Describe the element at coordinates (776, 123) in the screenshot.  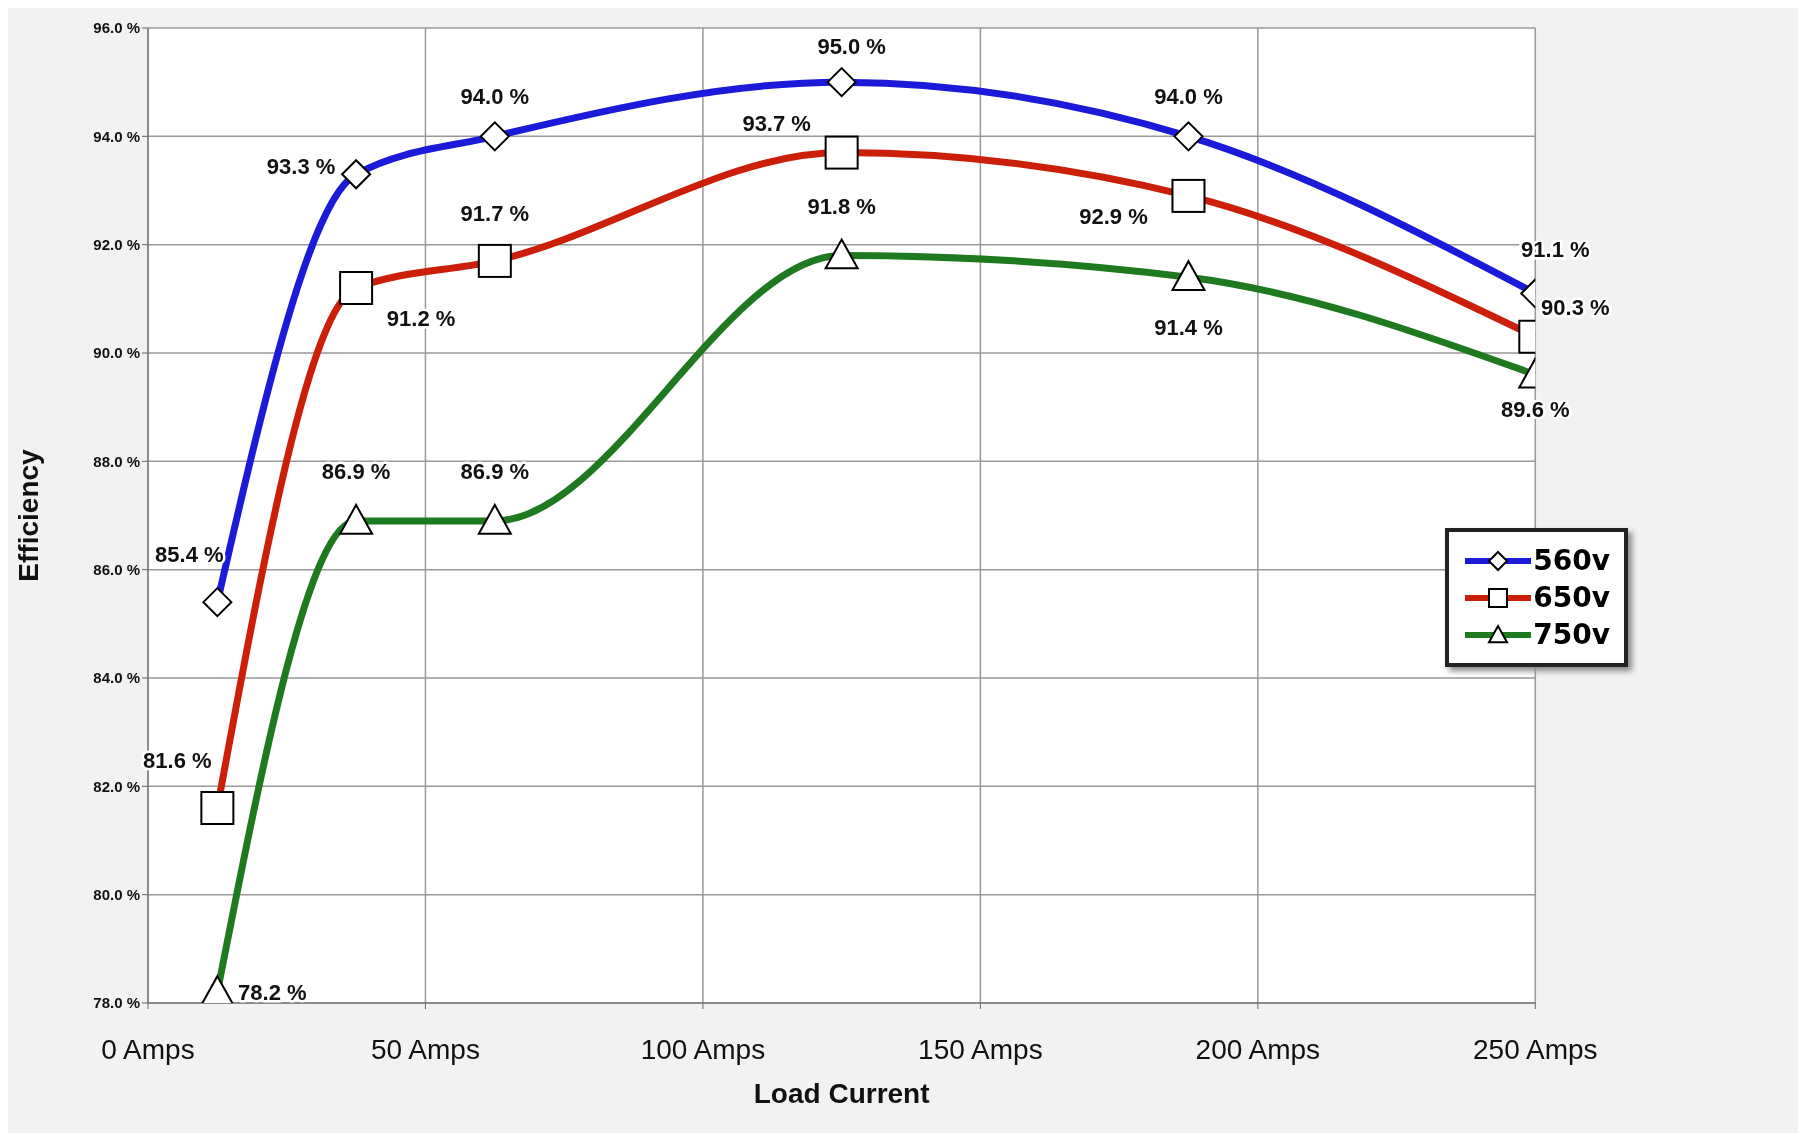
I see `data-label: 93.7 %` at that location.